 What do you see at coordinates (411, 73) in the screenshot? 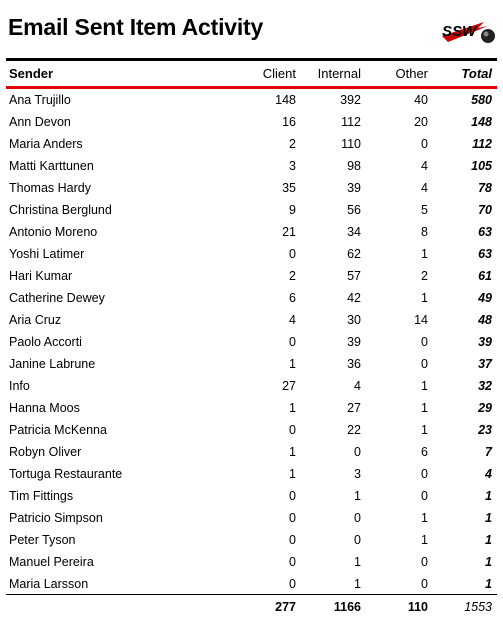
I see `column-header-other: Other` at bounding box center [411, 73].